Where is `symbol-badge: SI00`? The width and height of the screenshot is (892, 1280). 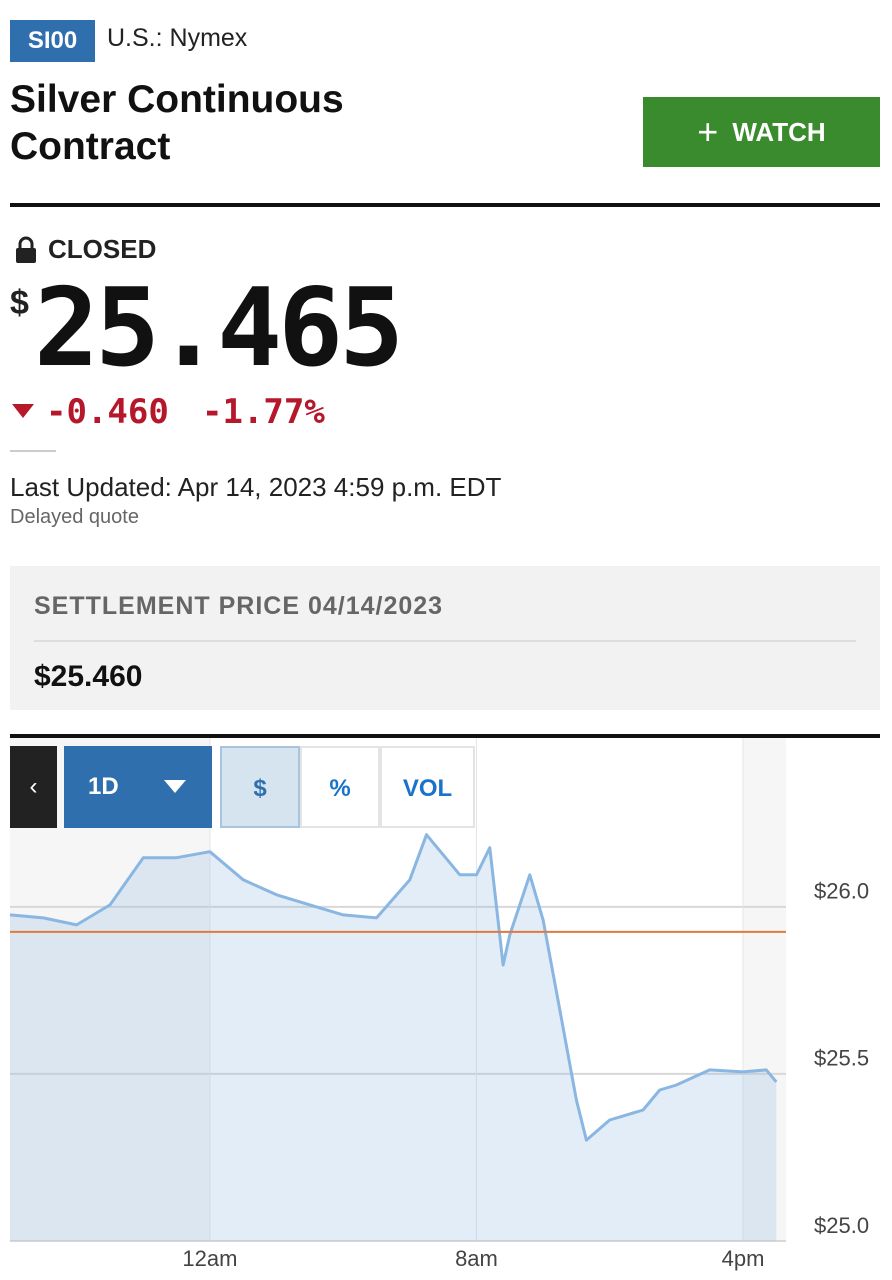
symbol-badge: SI00 is located at coordinates (52, 41).